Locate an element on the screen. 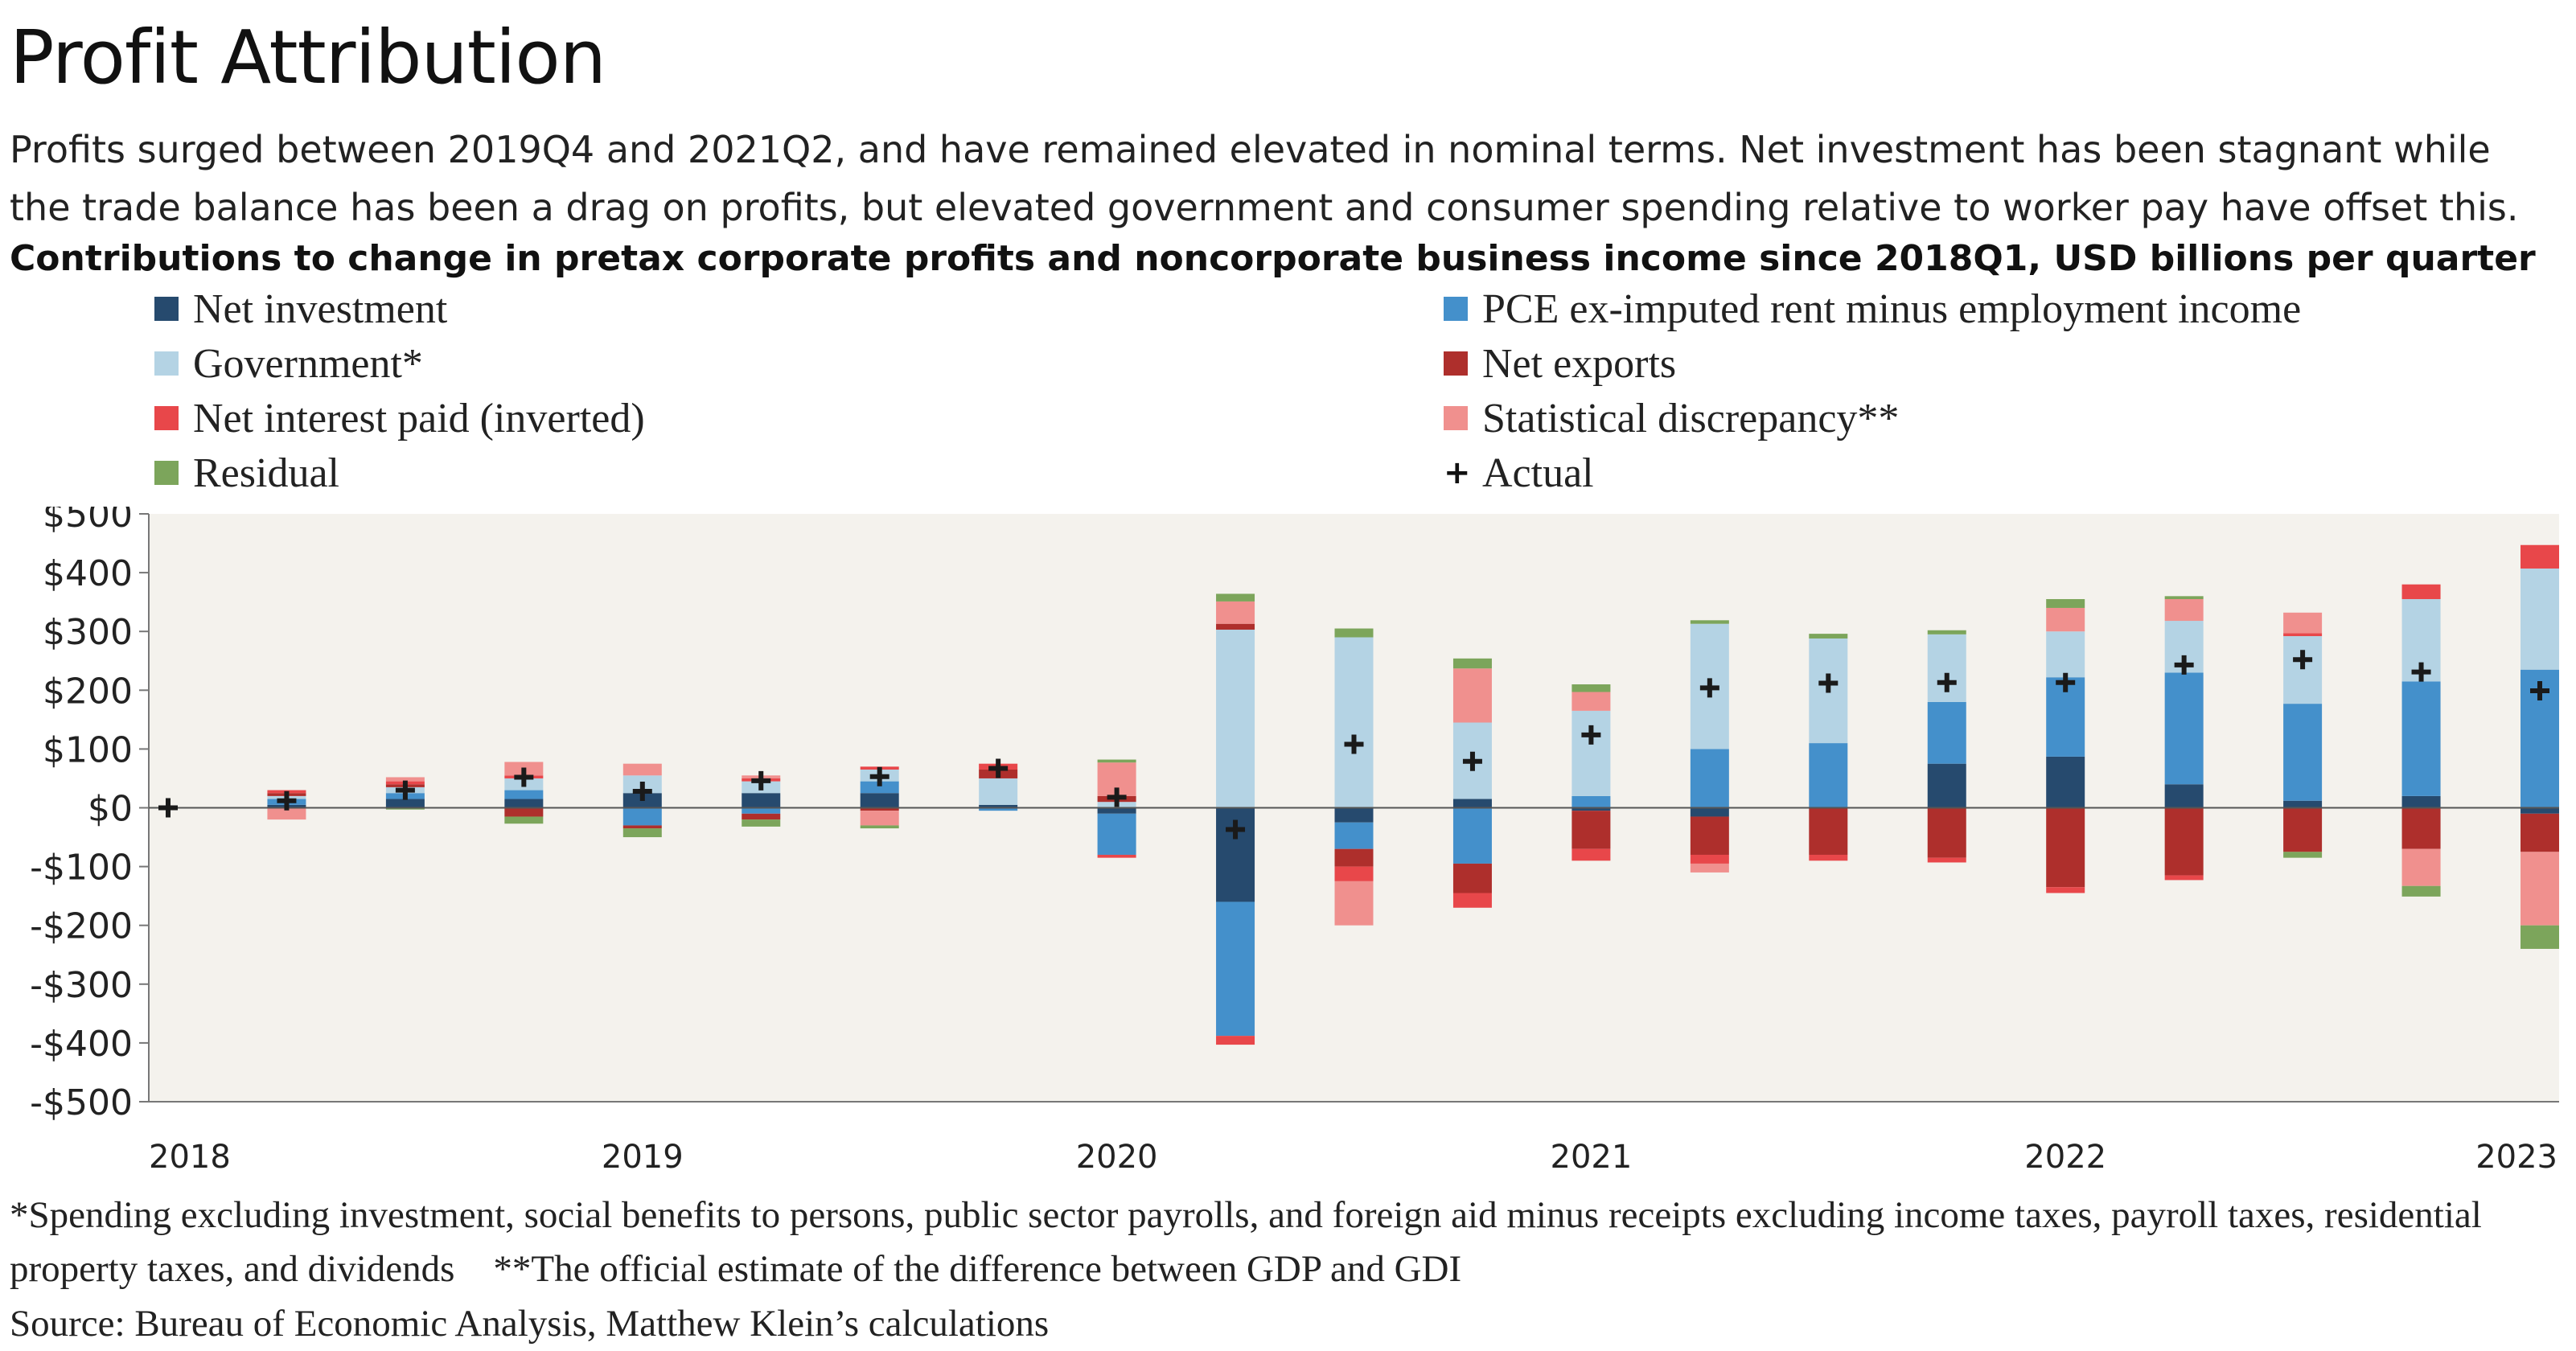 This screenshot has height=1351, width=2576. legend-item-net-exports: Net exports is located at coordinates (1560, 363).